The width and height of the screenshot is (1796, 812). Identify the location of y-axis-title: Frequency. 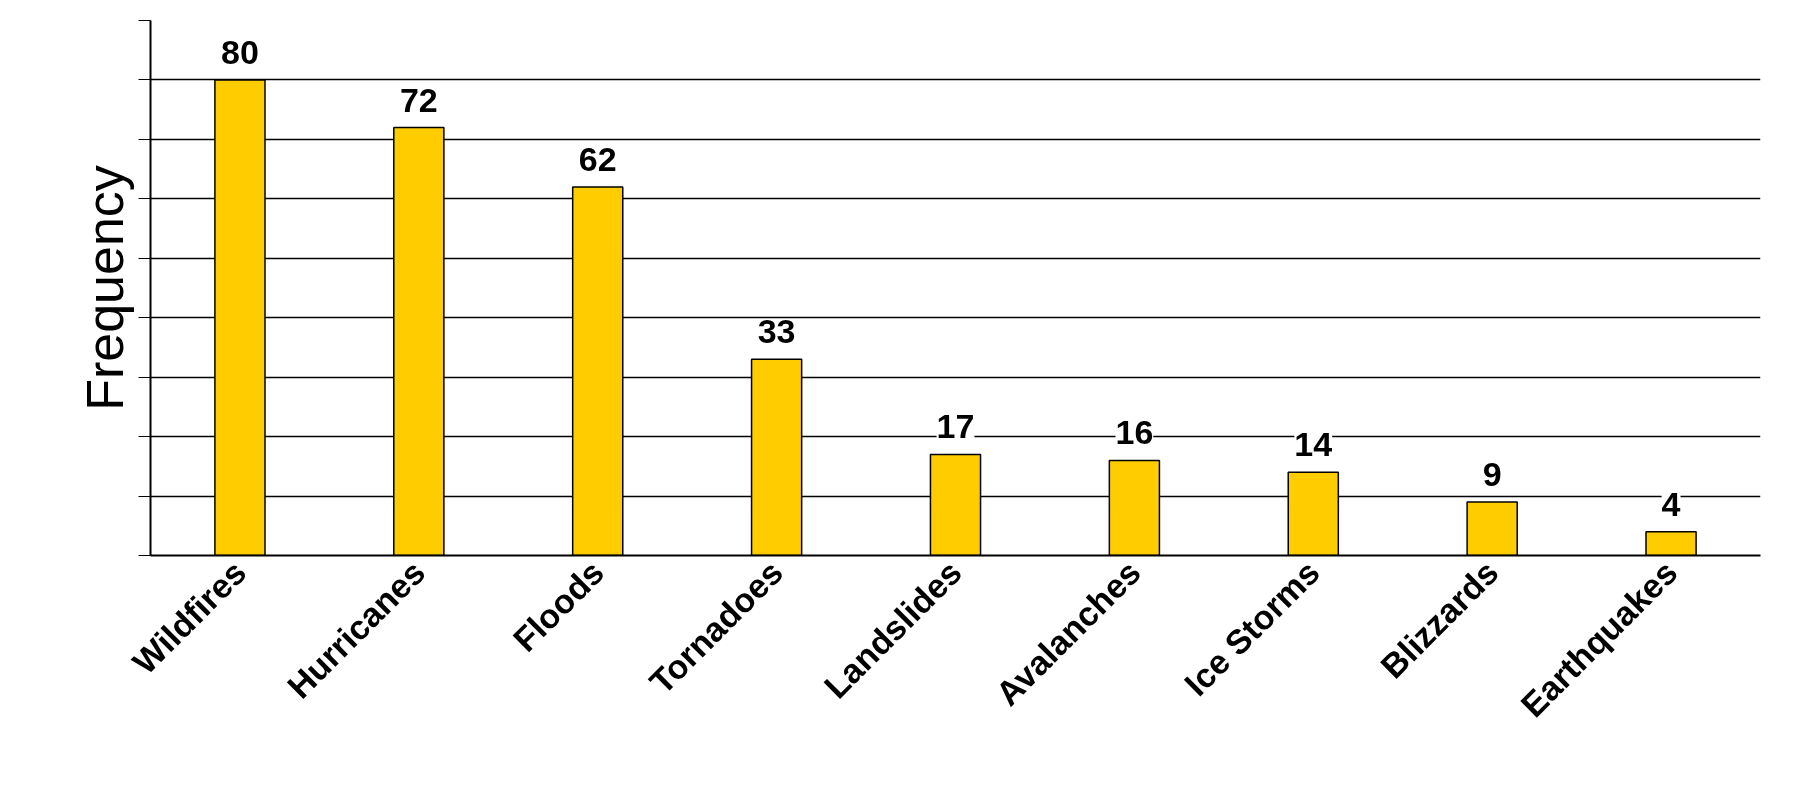
(104, 288).